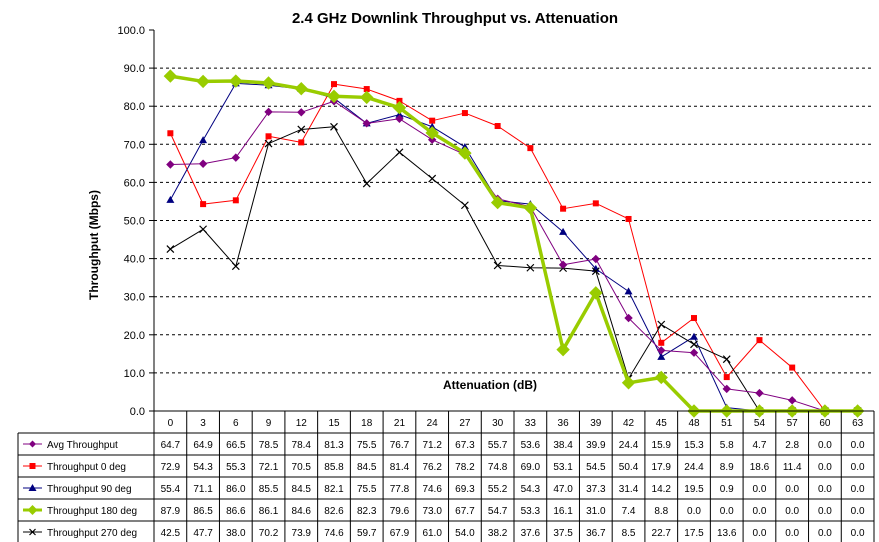 Image resolution: width=879 pixels, height=542 pixels. Describe the element at coordinates (629, 533) in the screenshot. I see `table-cell: 8.5` at that location.